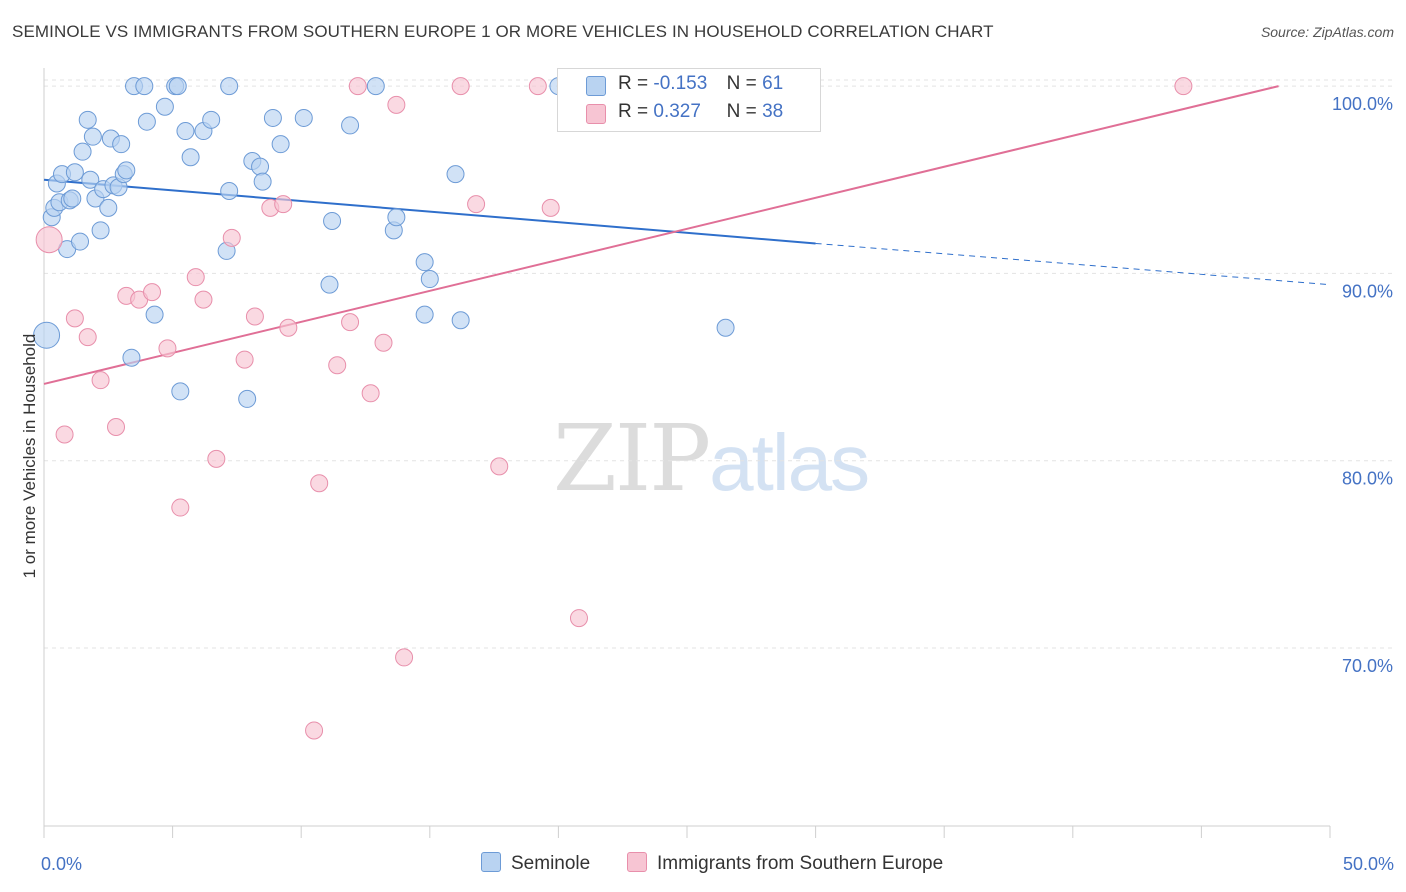 This screenshot has height=892, width=1406. What do you see at coordinates (596, 114) in the screenshot?
I see `immigrants-swatch` at bounding box center [596, 114].